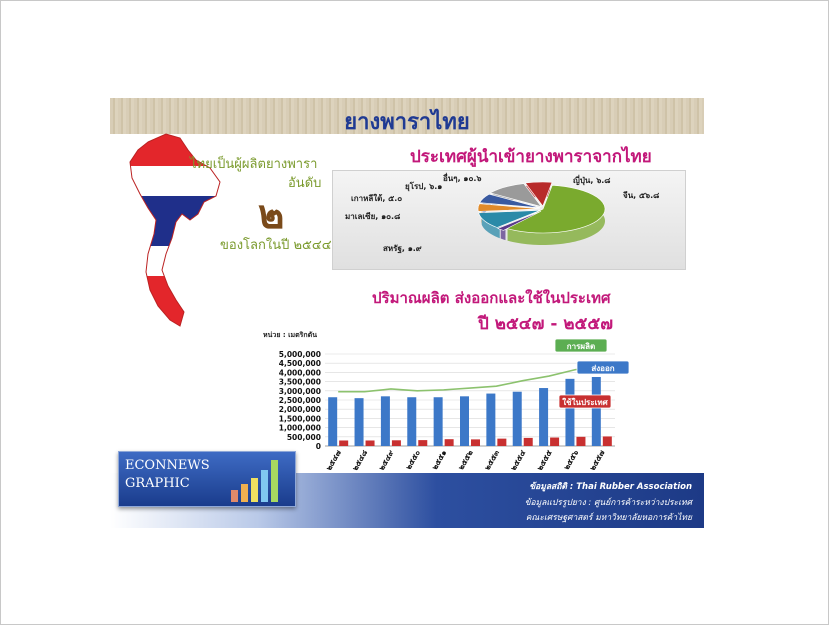 The height and width of the screenshot is (625, 829). I want to click on pie-slice-label: ยุโรป, ๖.๑, so click(423, 186).